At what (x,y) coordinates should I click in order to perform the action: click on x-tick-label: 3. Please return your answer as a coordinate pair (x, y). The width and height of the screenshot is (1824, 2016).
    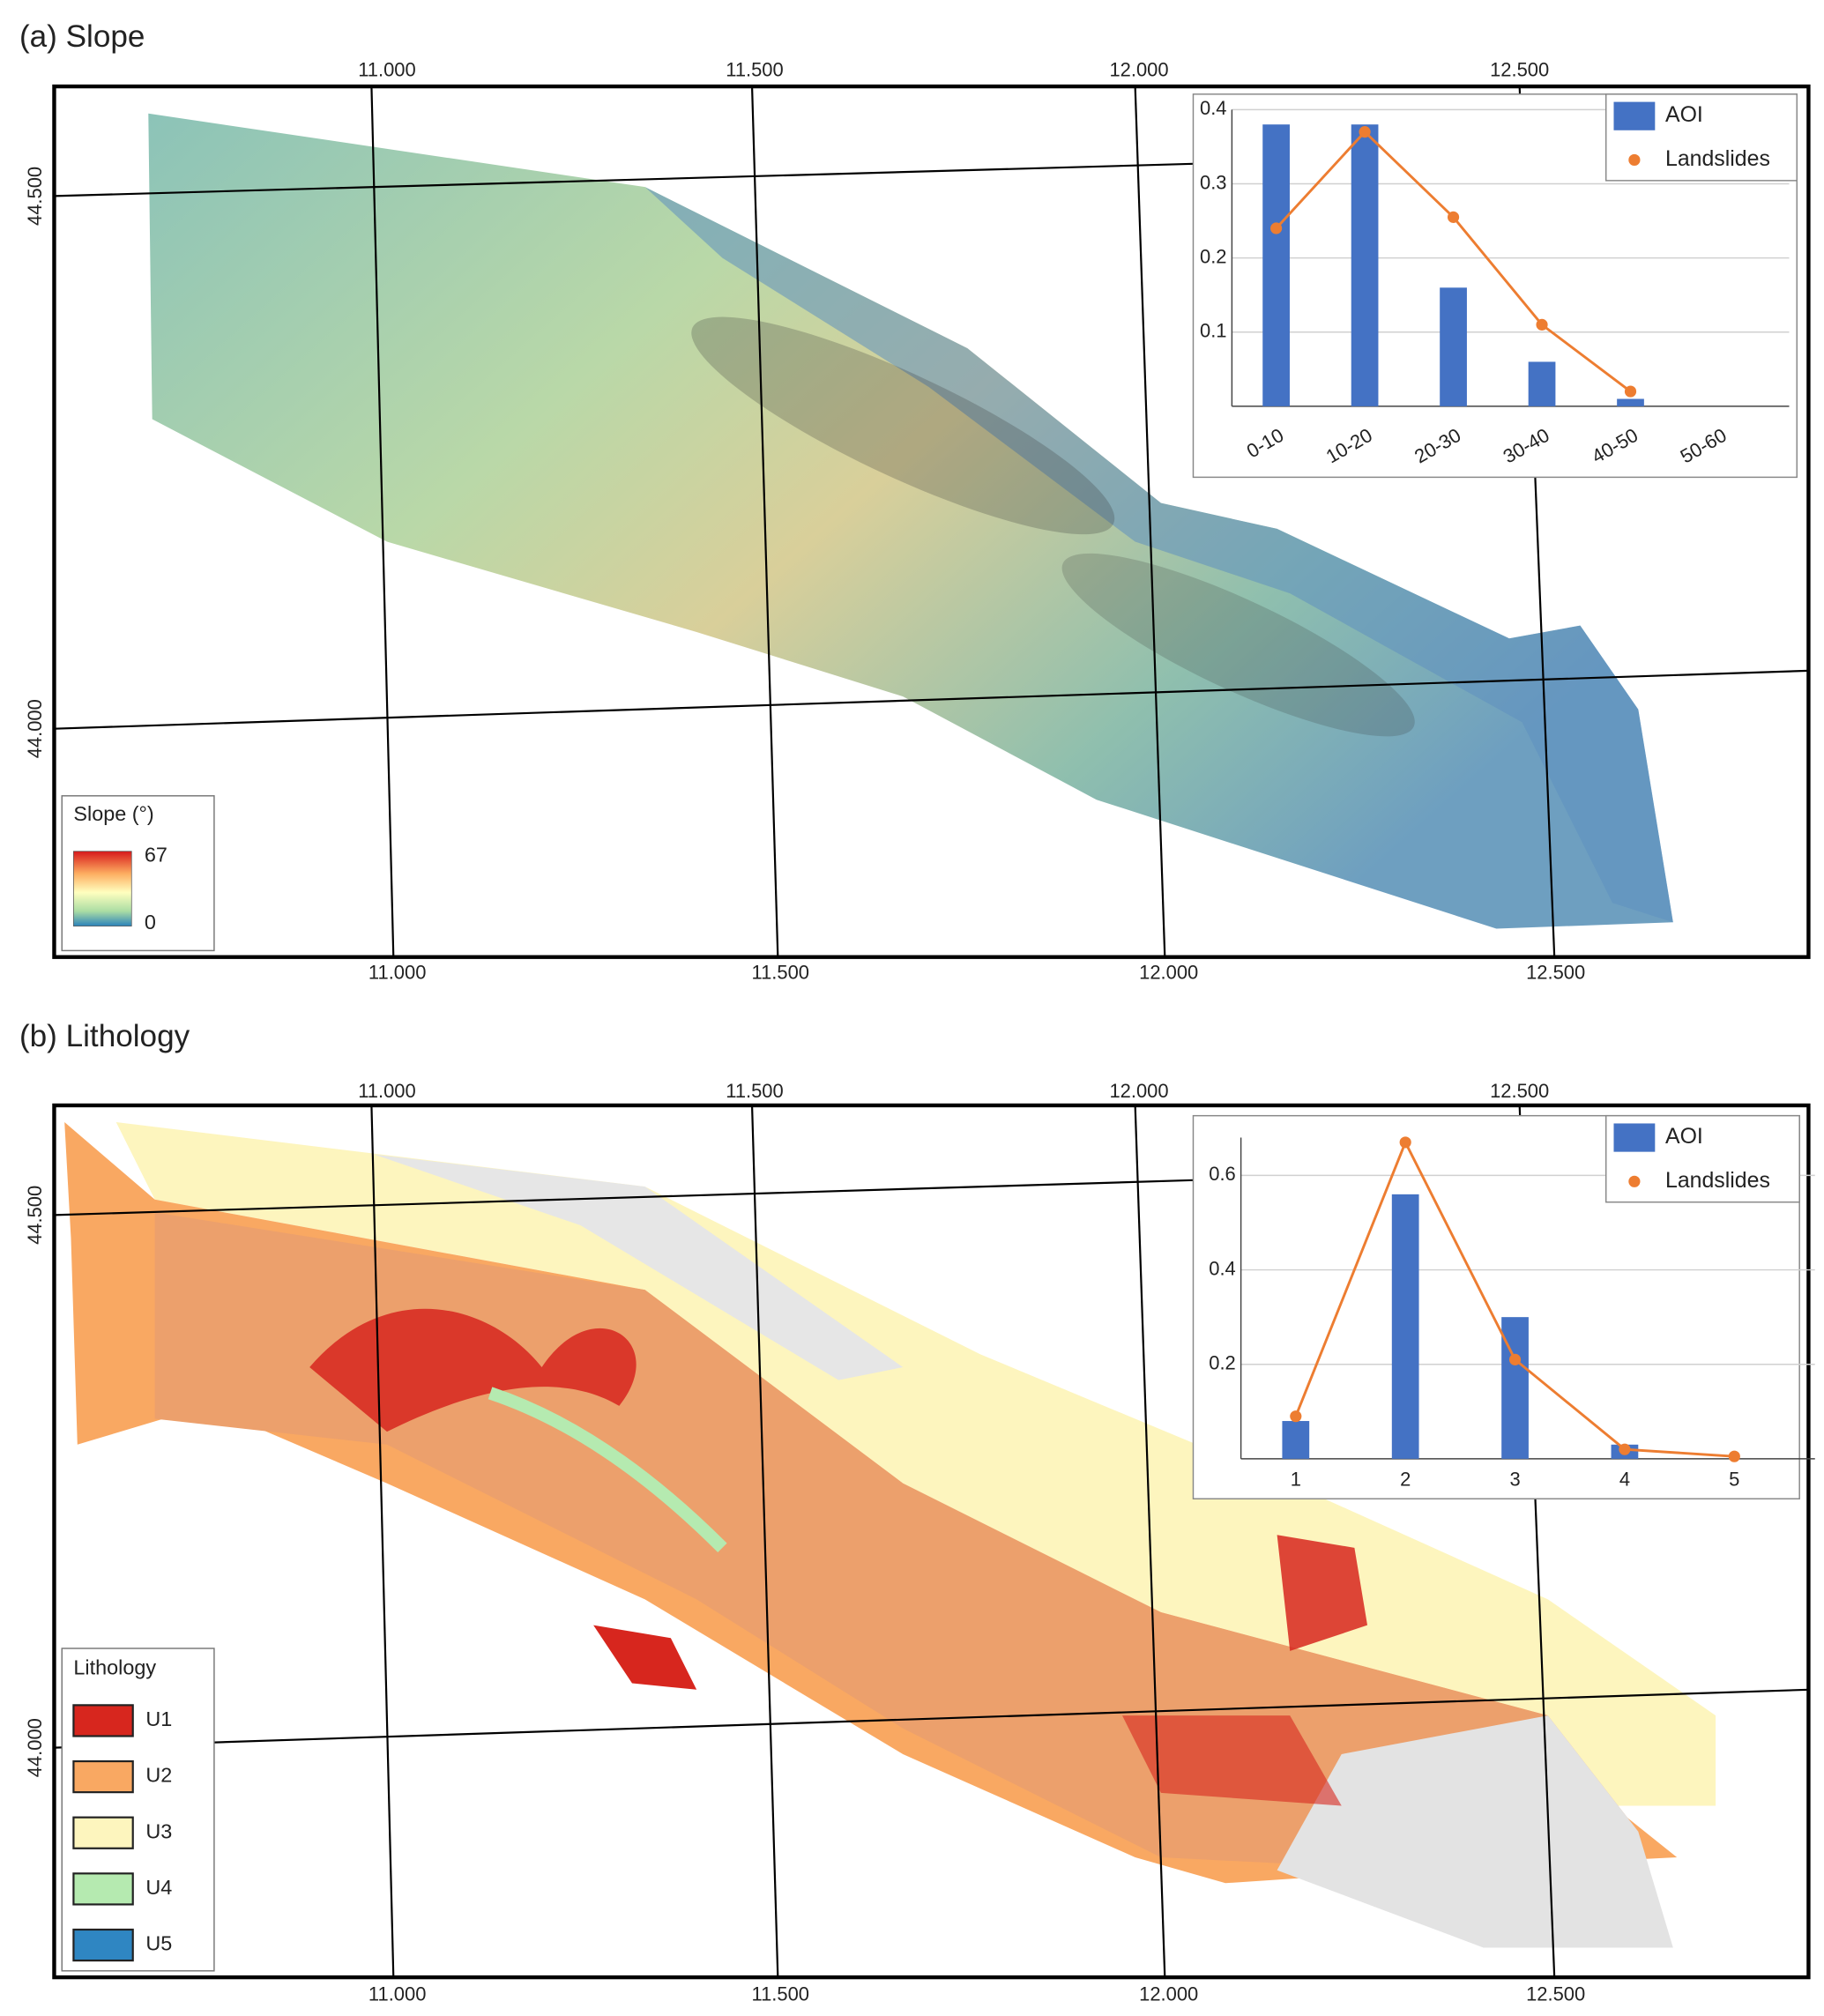
    Looking at the image, I should click on (1514, 1480).